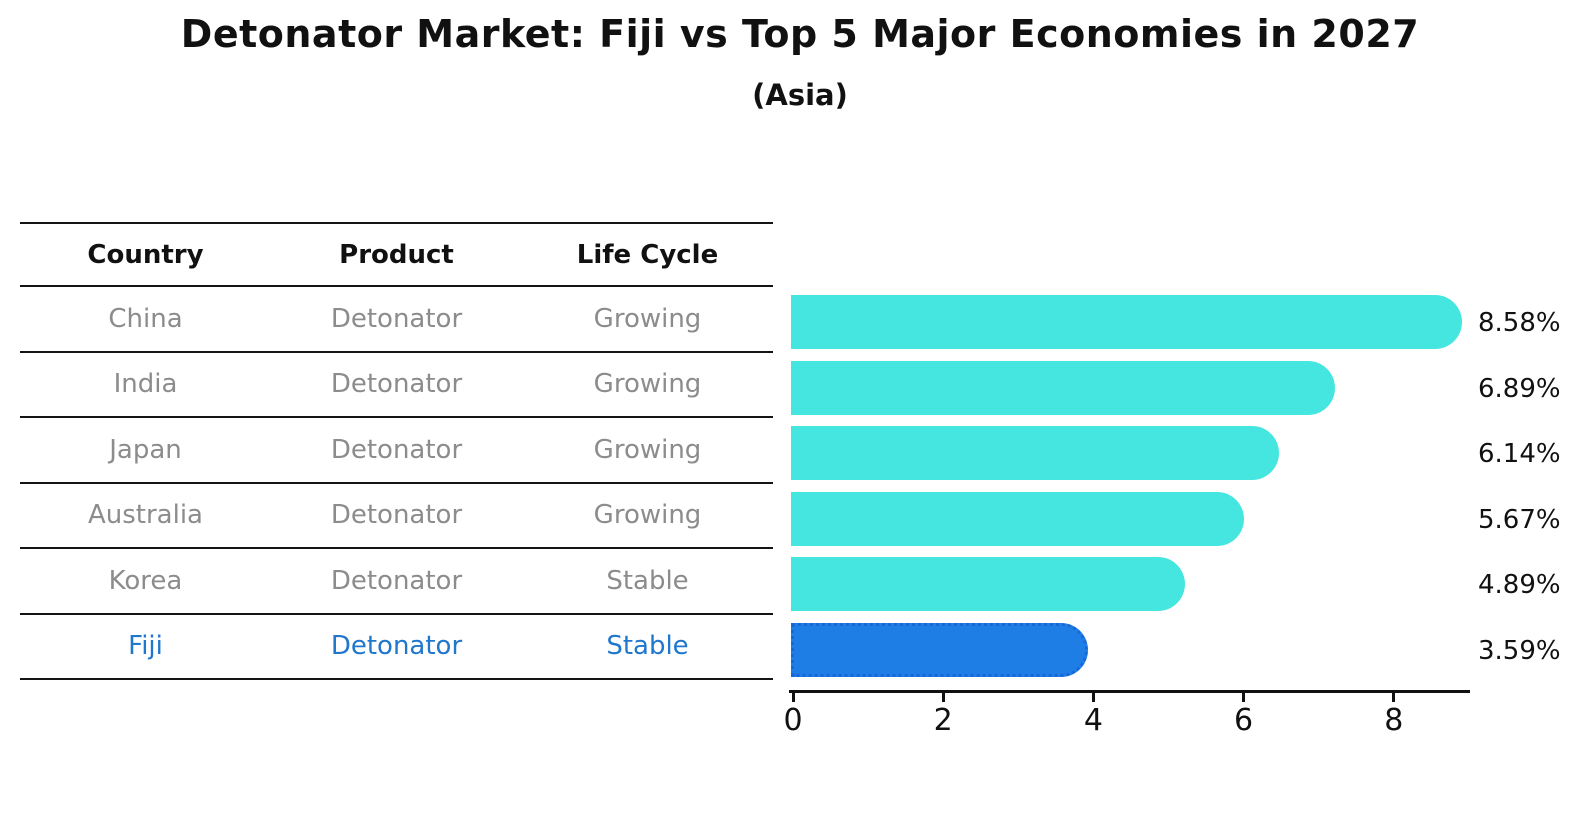 This screenshot has width=1586, height=823. Describe the element at coordinates (1519, 650) in the screenshot. I see `value-label-fiji: 3.59%` at that location.